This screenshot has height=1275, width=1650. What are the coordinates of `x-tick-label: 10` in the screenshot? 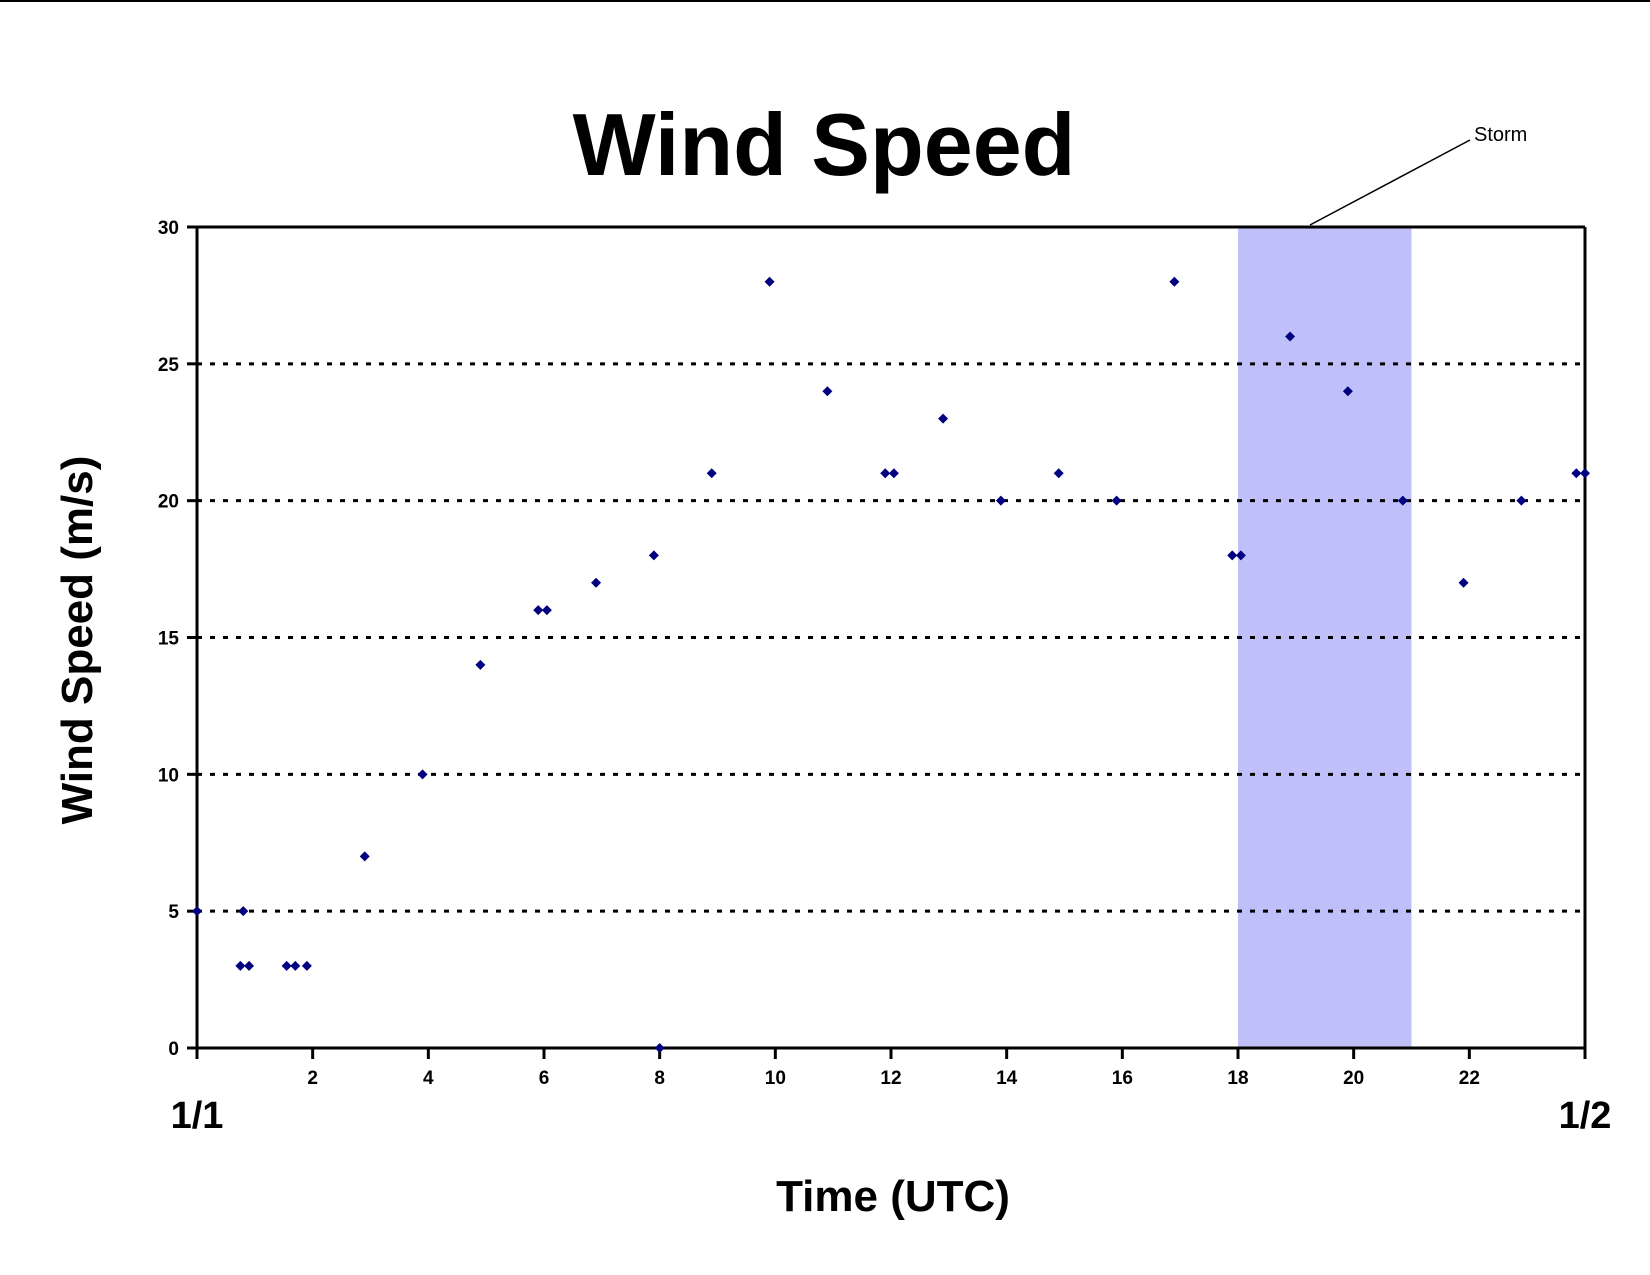 It's located at (775, 1078).